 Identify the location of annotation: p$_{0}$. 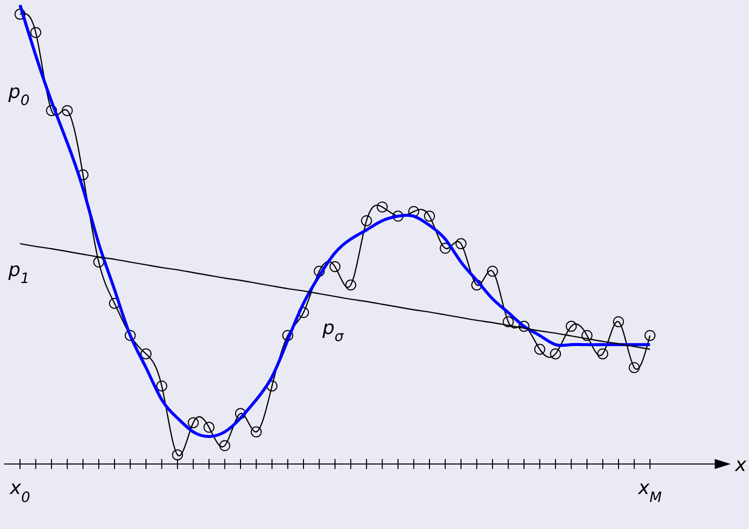
(18, 95).